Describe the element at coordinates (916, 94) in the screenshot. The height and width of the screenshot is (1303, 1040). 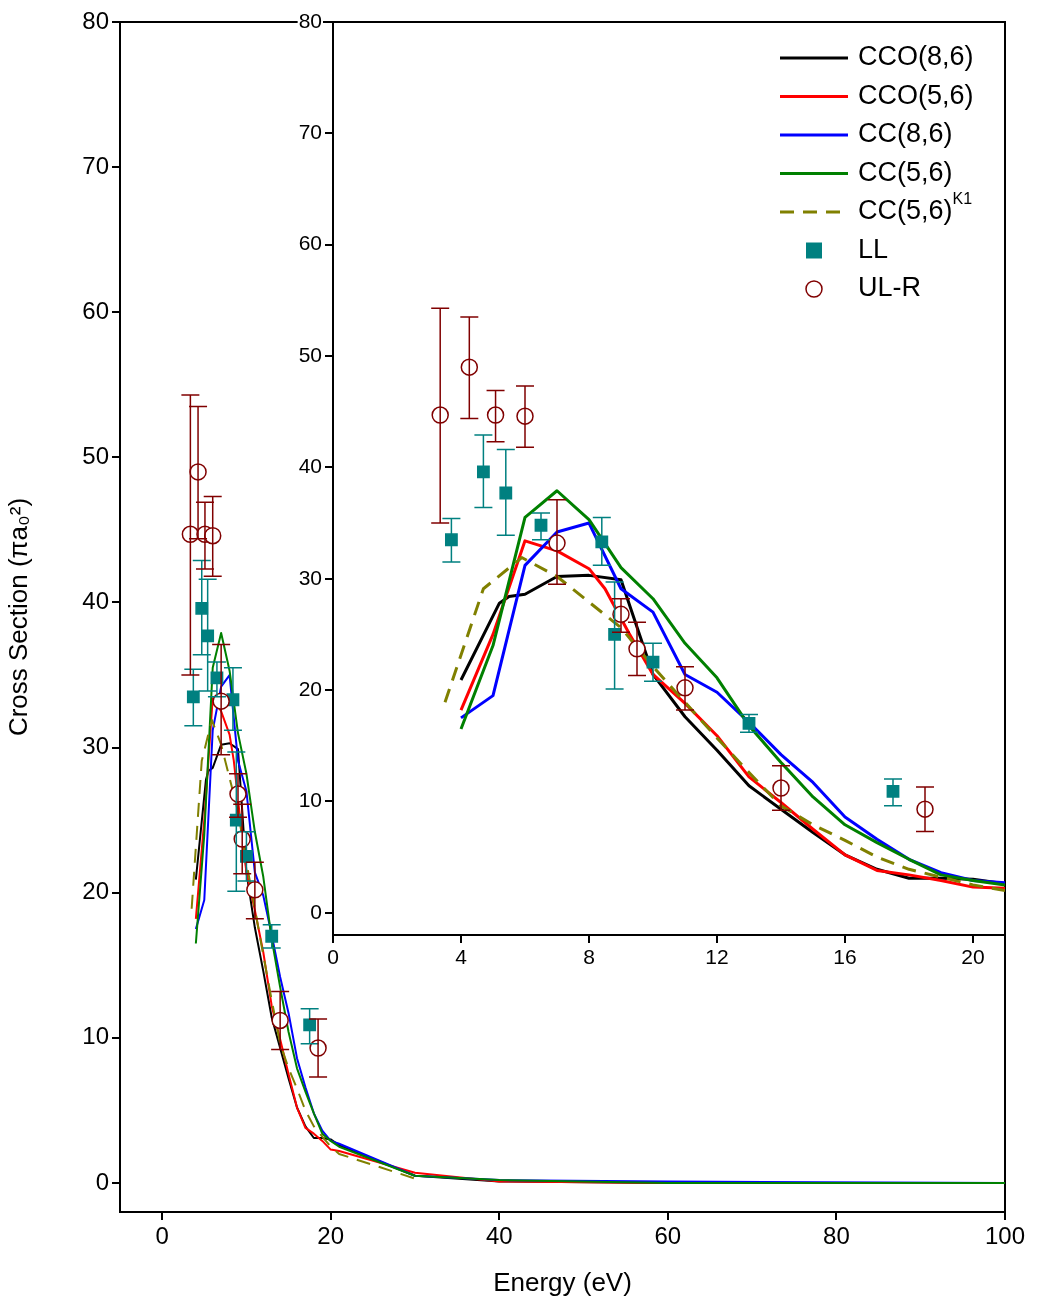
I see `legend-label: CCO(5,6)` at that location.